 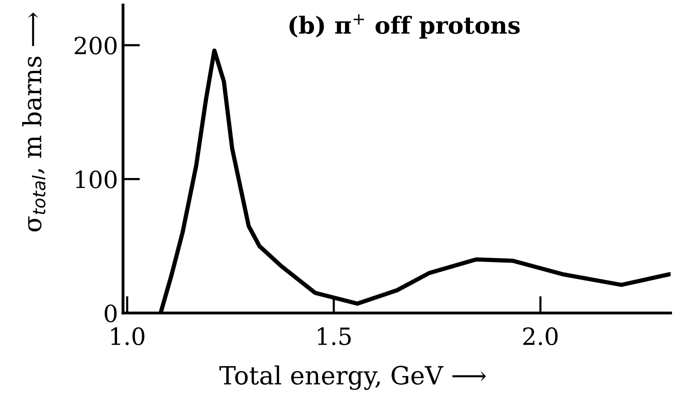 What do you see at coordinates (540, 336) in the screenshot?
I see `x-tick-label: 2.0` at bounding box center [540, 336].